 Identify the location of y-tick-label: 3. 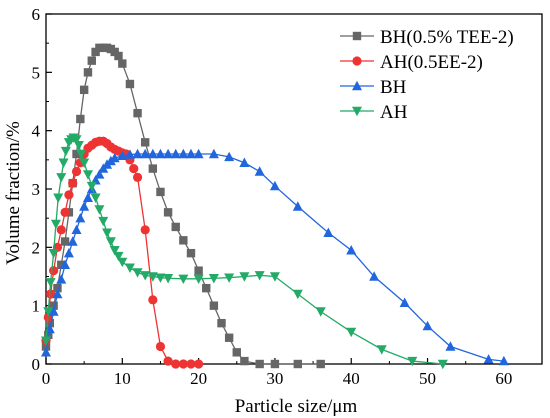
(36, 189).